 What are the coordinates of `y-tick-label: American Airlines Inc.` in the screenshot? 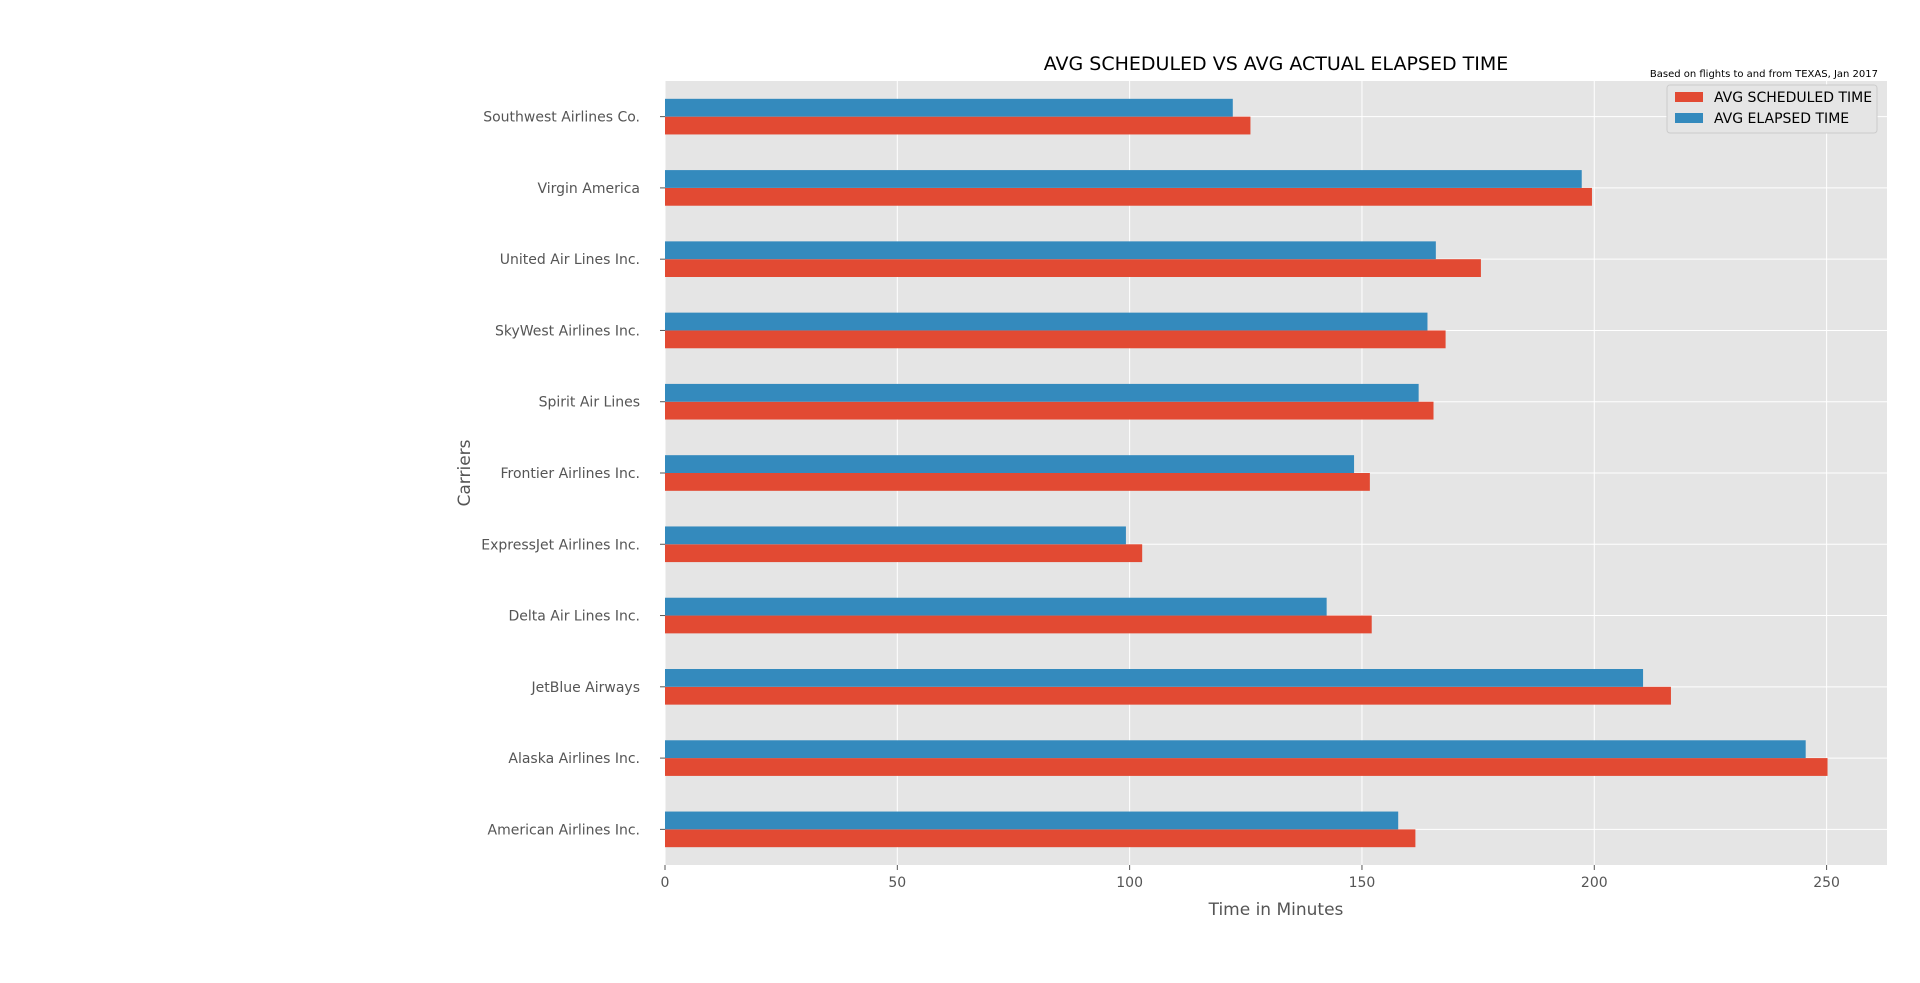 It's located at (564, 830).